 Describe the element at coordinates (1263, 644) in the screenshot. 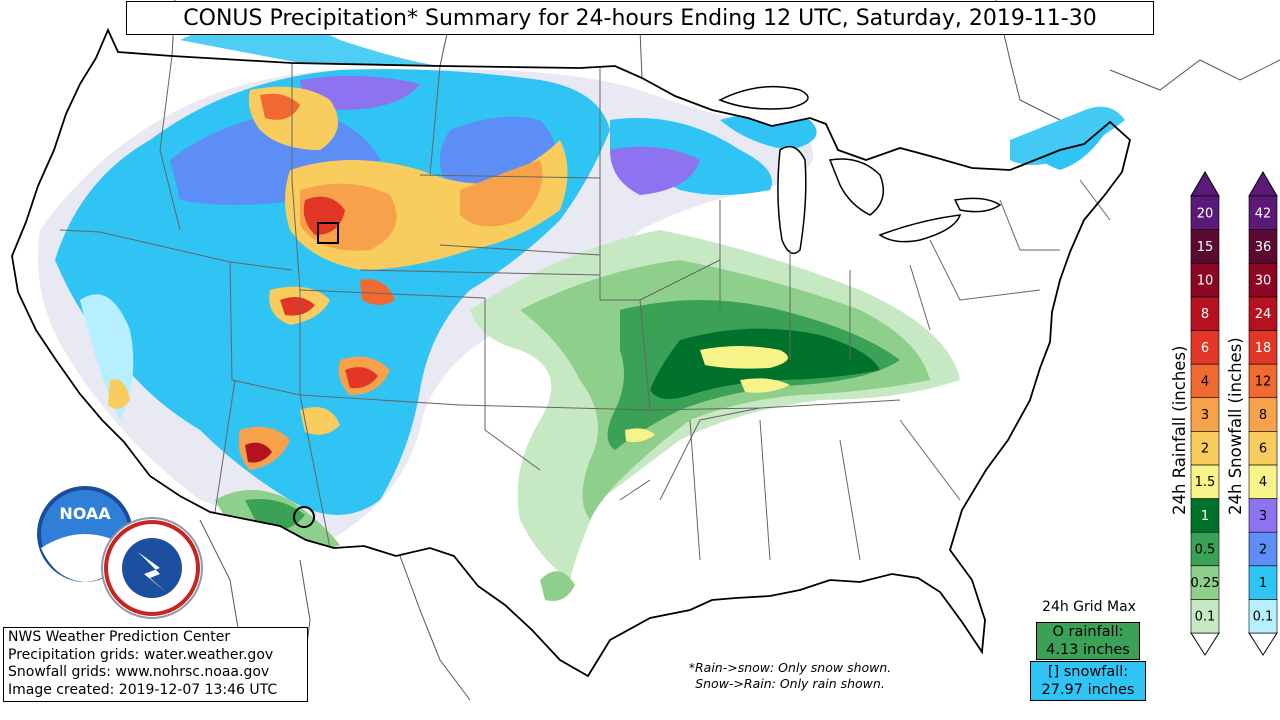

I see `snowfall-min-arrow` at that location.